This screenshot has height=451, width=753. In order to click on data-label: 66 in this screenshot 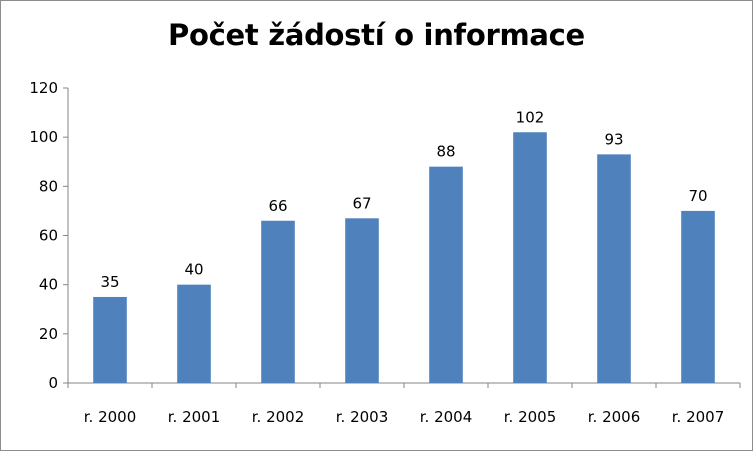, I will do `click(277, 206)`.